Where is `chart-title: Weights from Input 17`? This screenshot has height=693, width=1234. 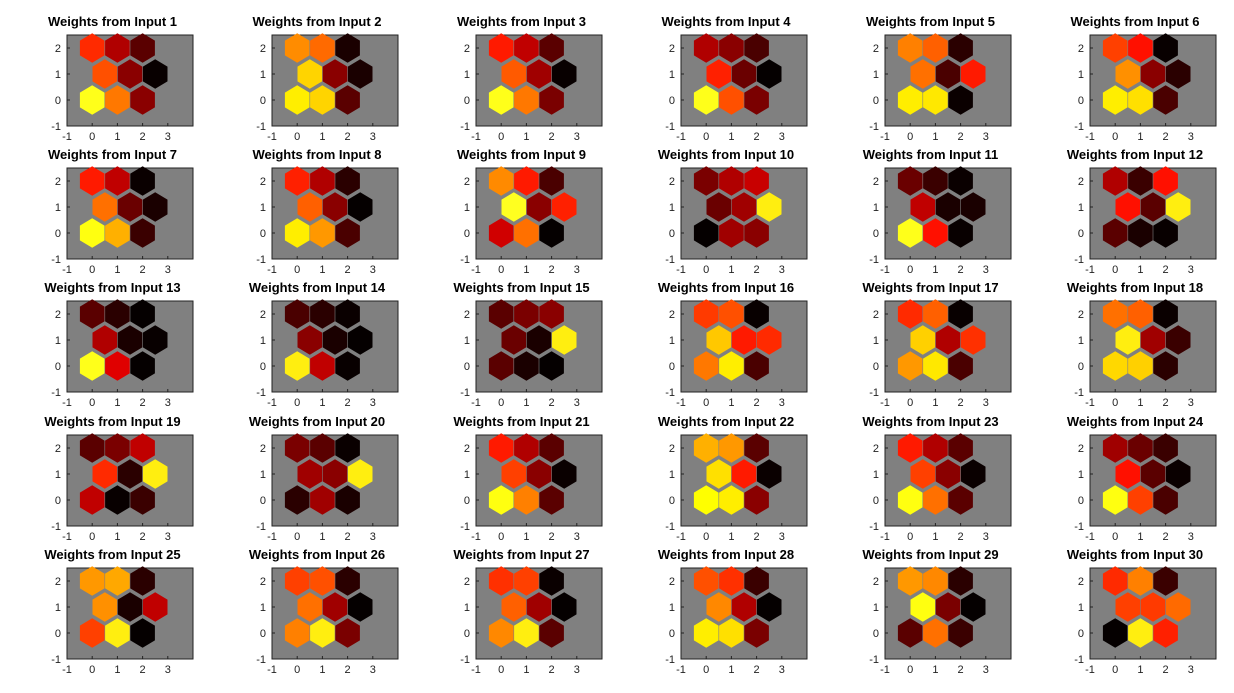 chart-title: Weights from Input 17 is located at coordinates (930, 288).